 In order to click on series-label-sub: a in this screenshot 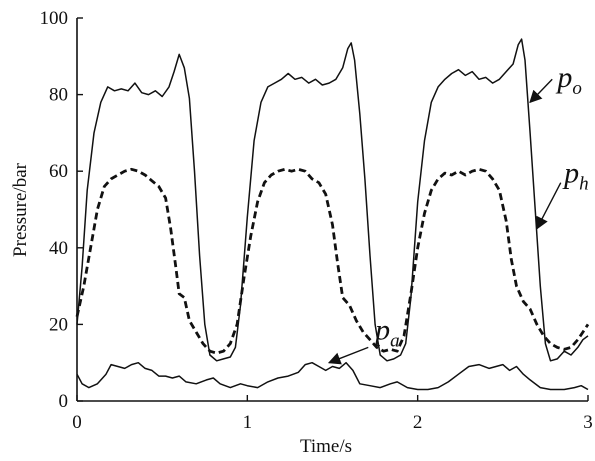, I will do `click(395, 341)`.